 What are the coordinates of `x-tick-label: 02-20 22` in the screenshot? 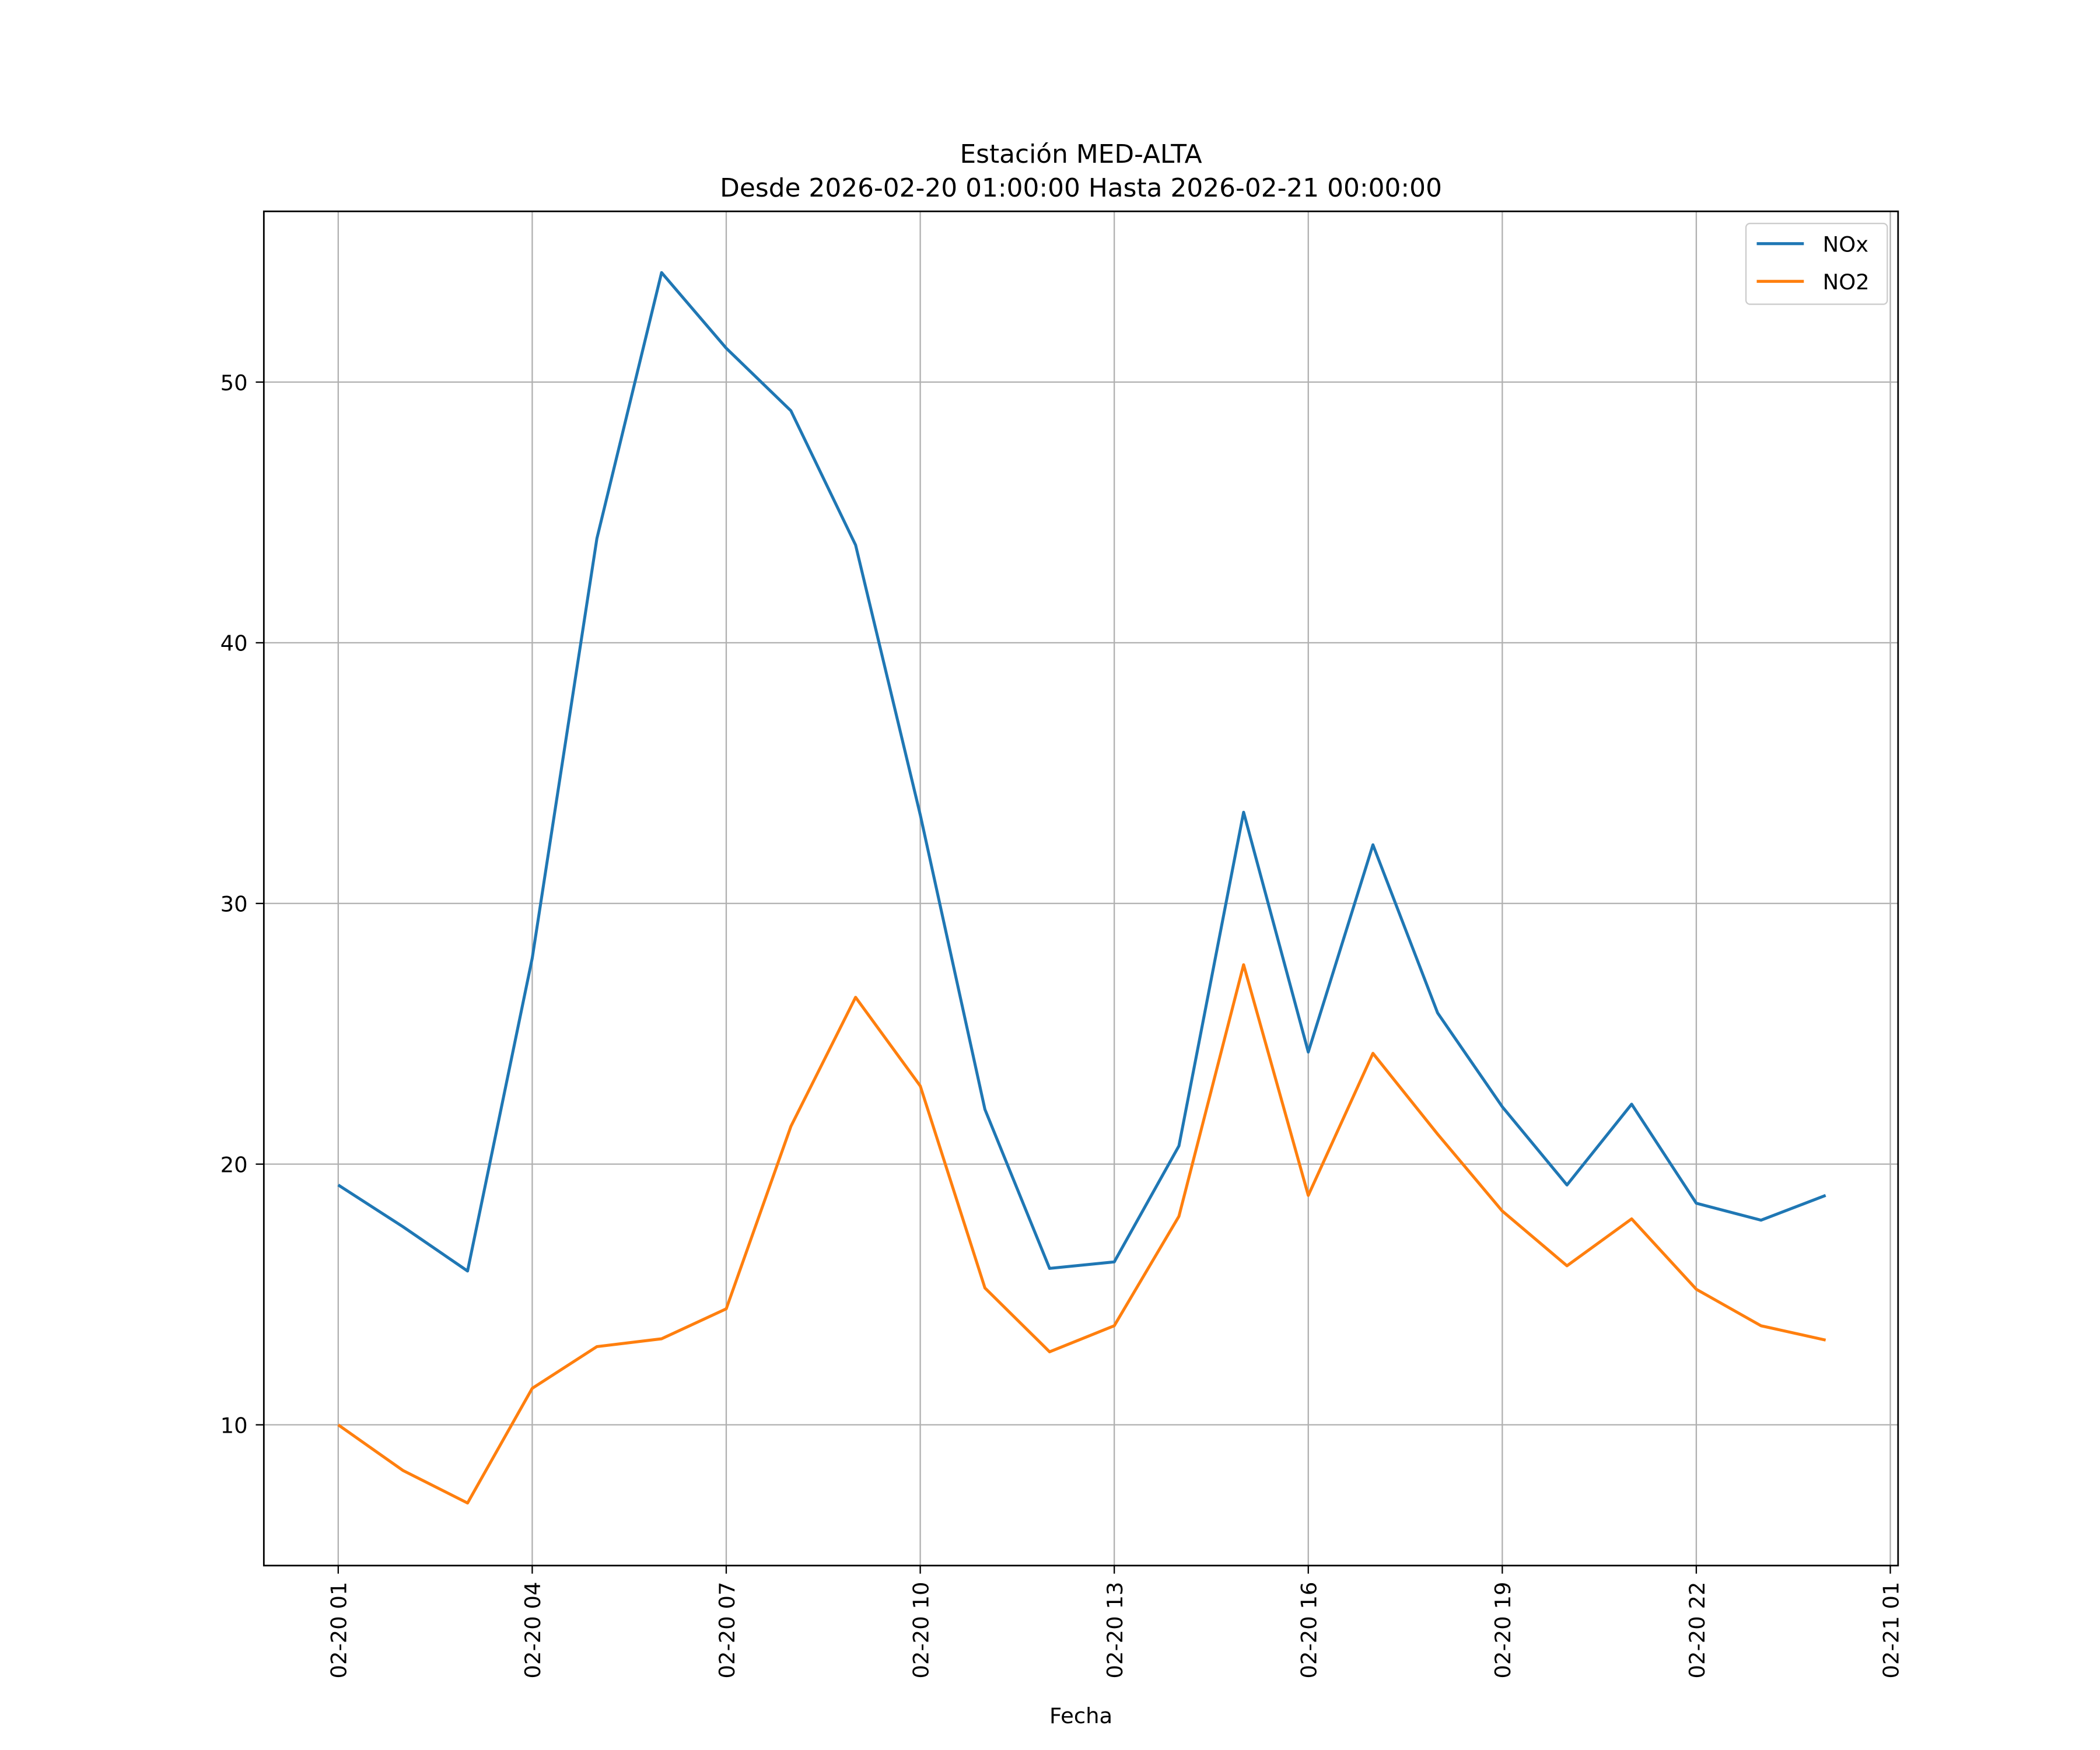 It's located at (1697, 1630).